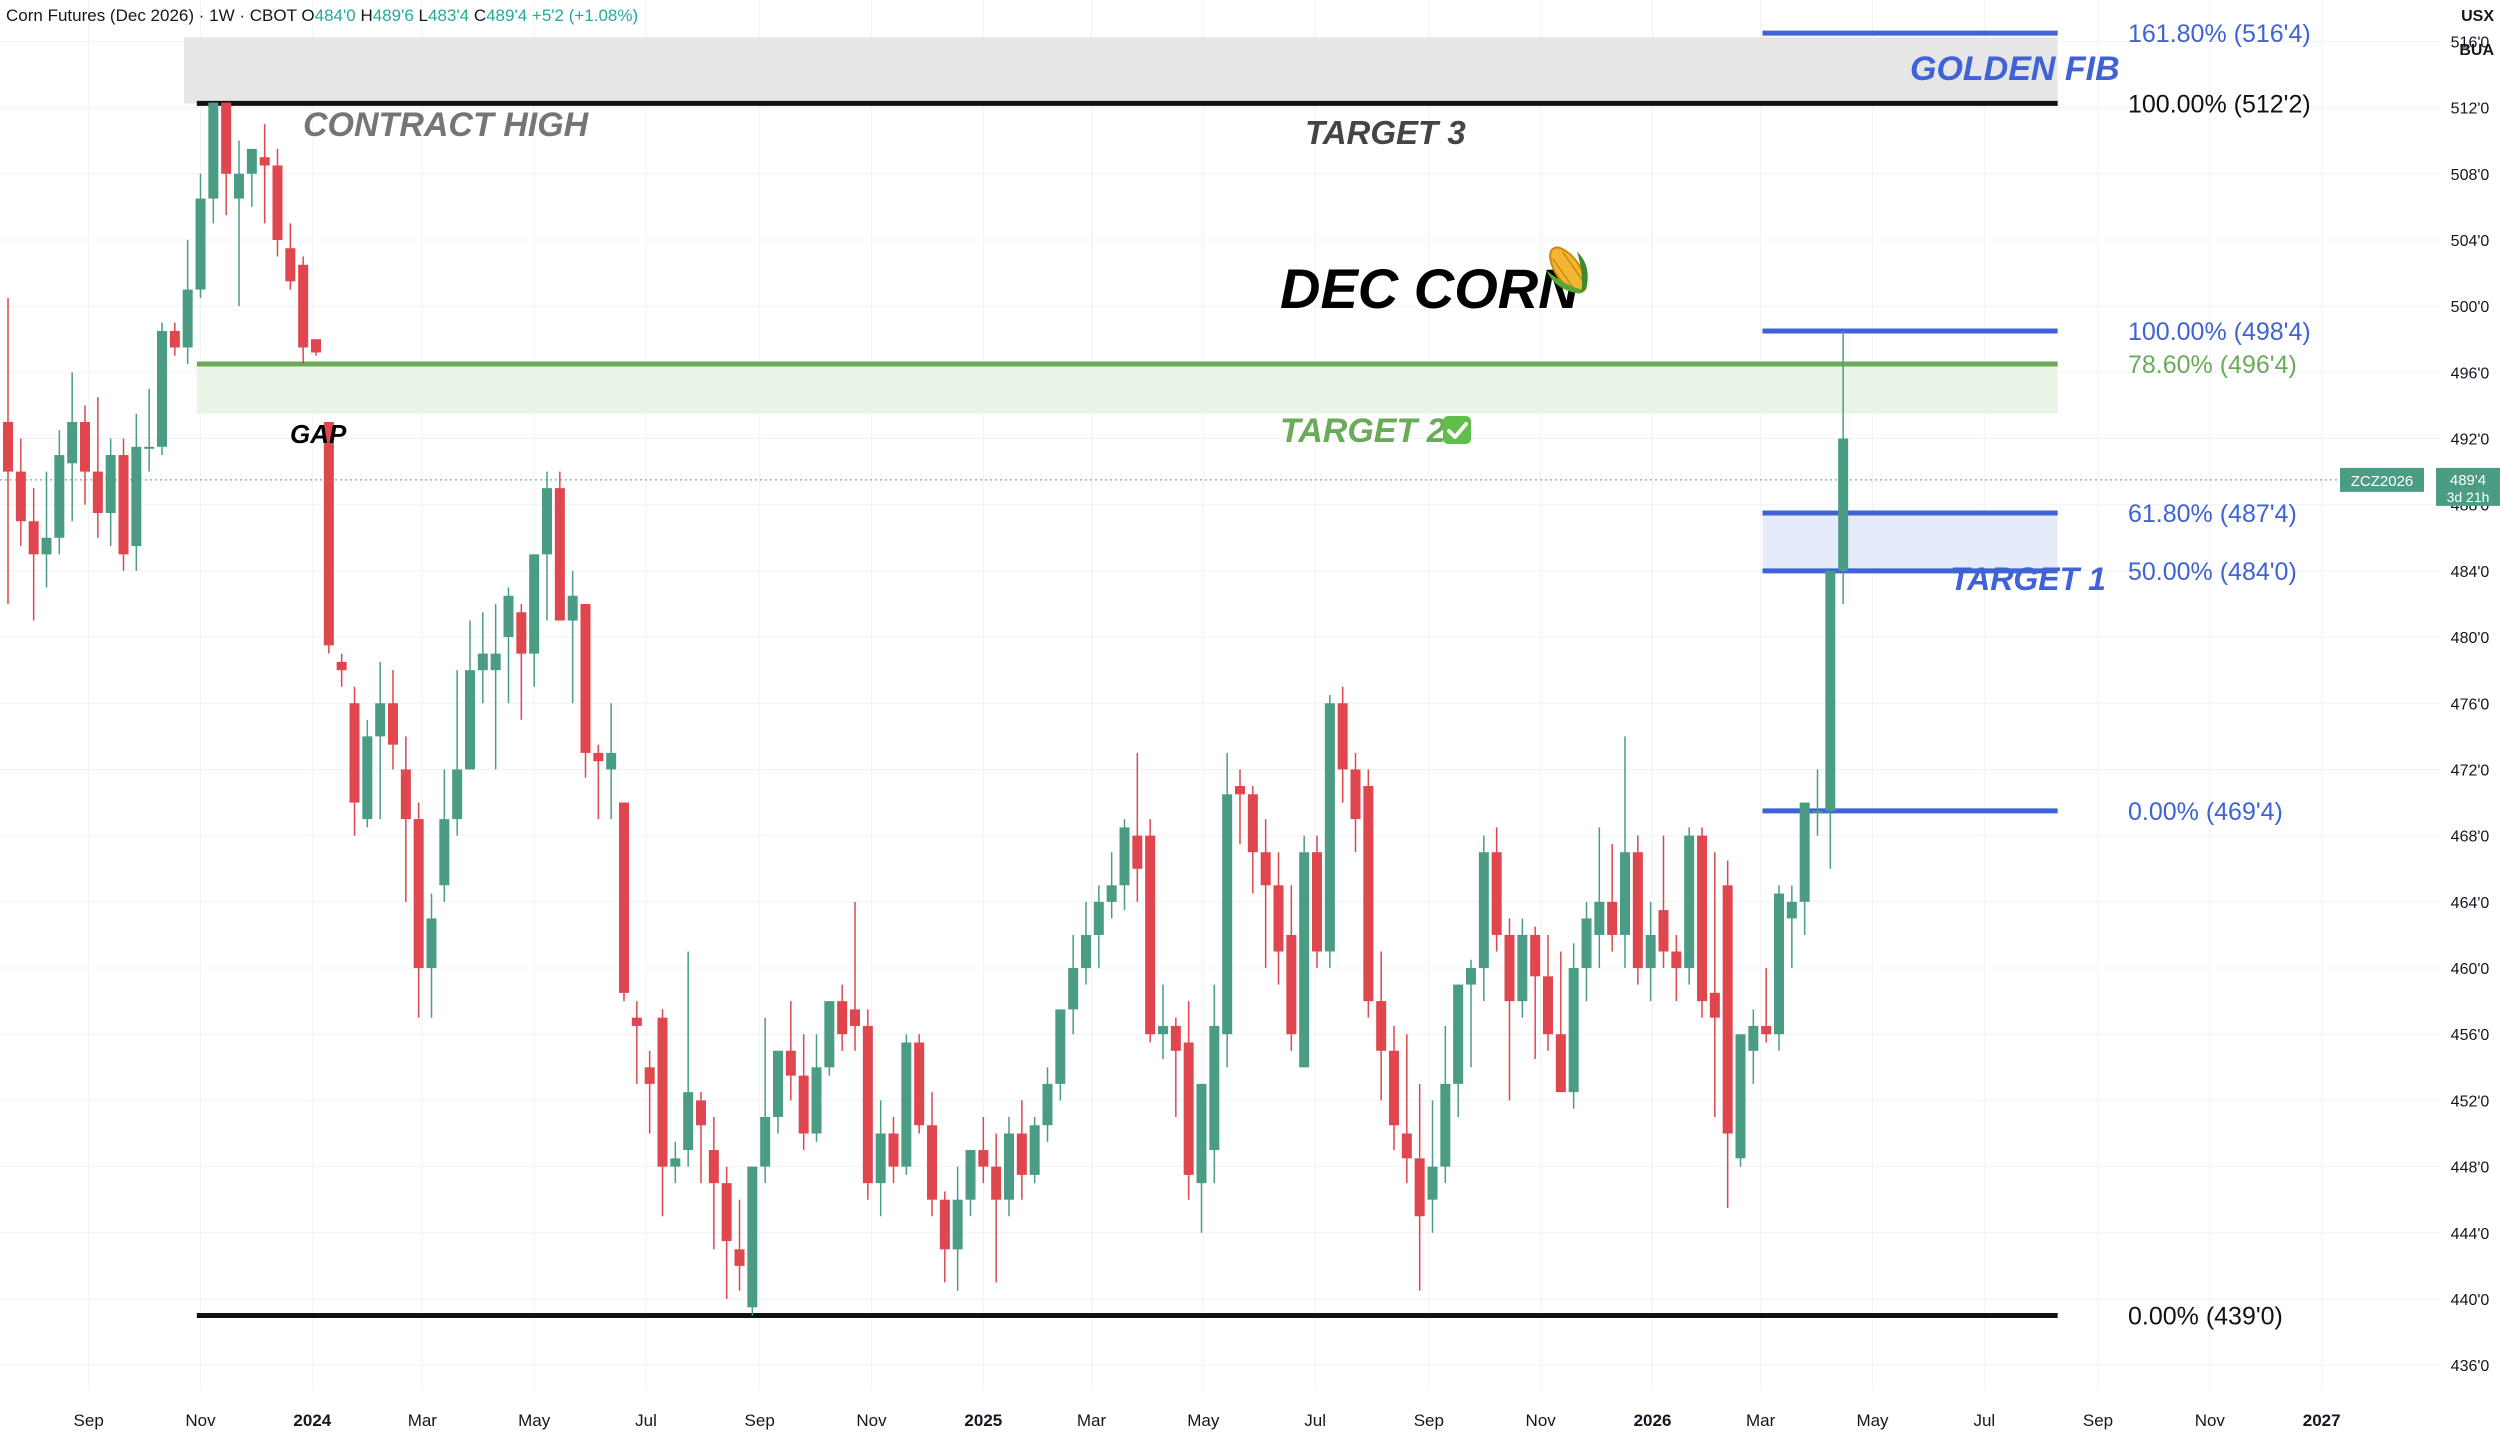  Describe the element at coordinates (312, 1420) in the screenshot. I see `x-tick-label: 2024` at that location.